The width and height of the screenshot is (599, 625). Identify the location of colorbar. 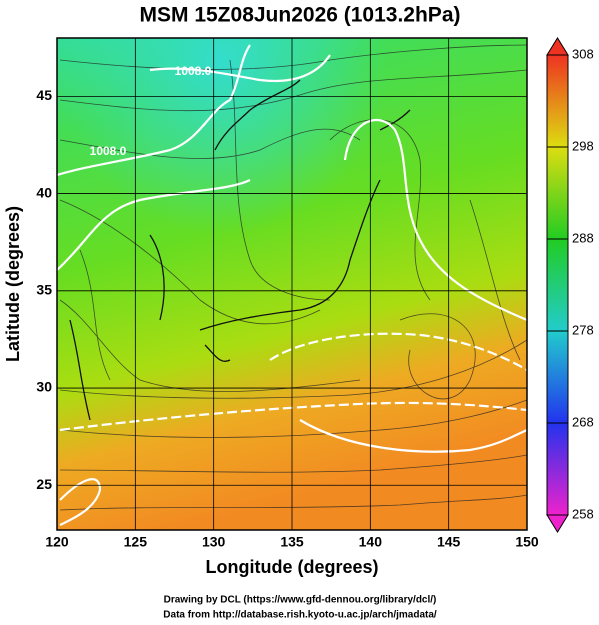
(557, 285).